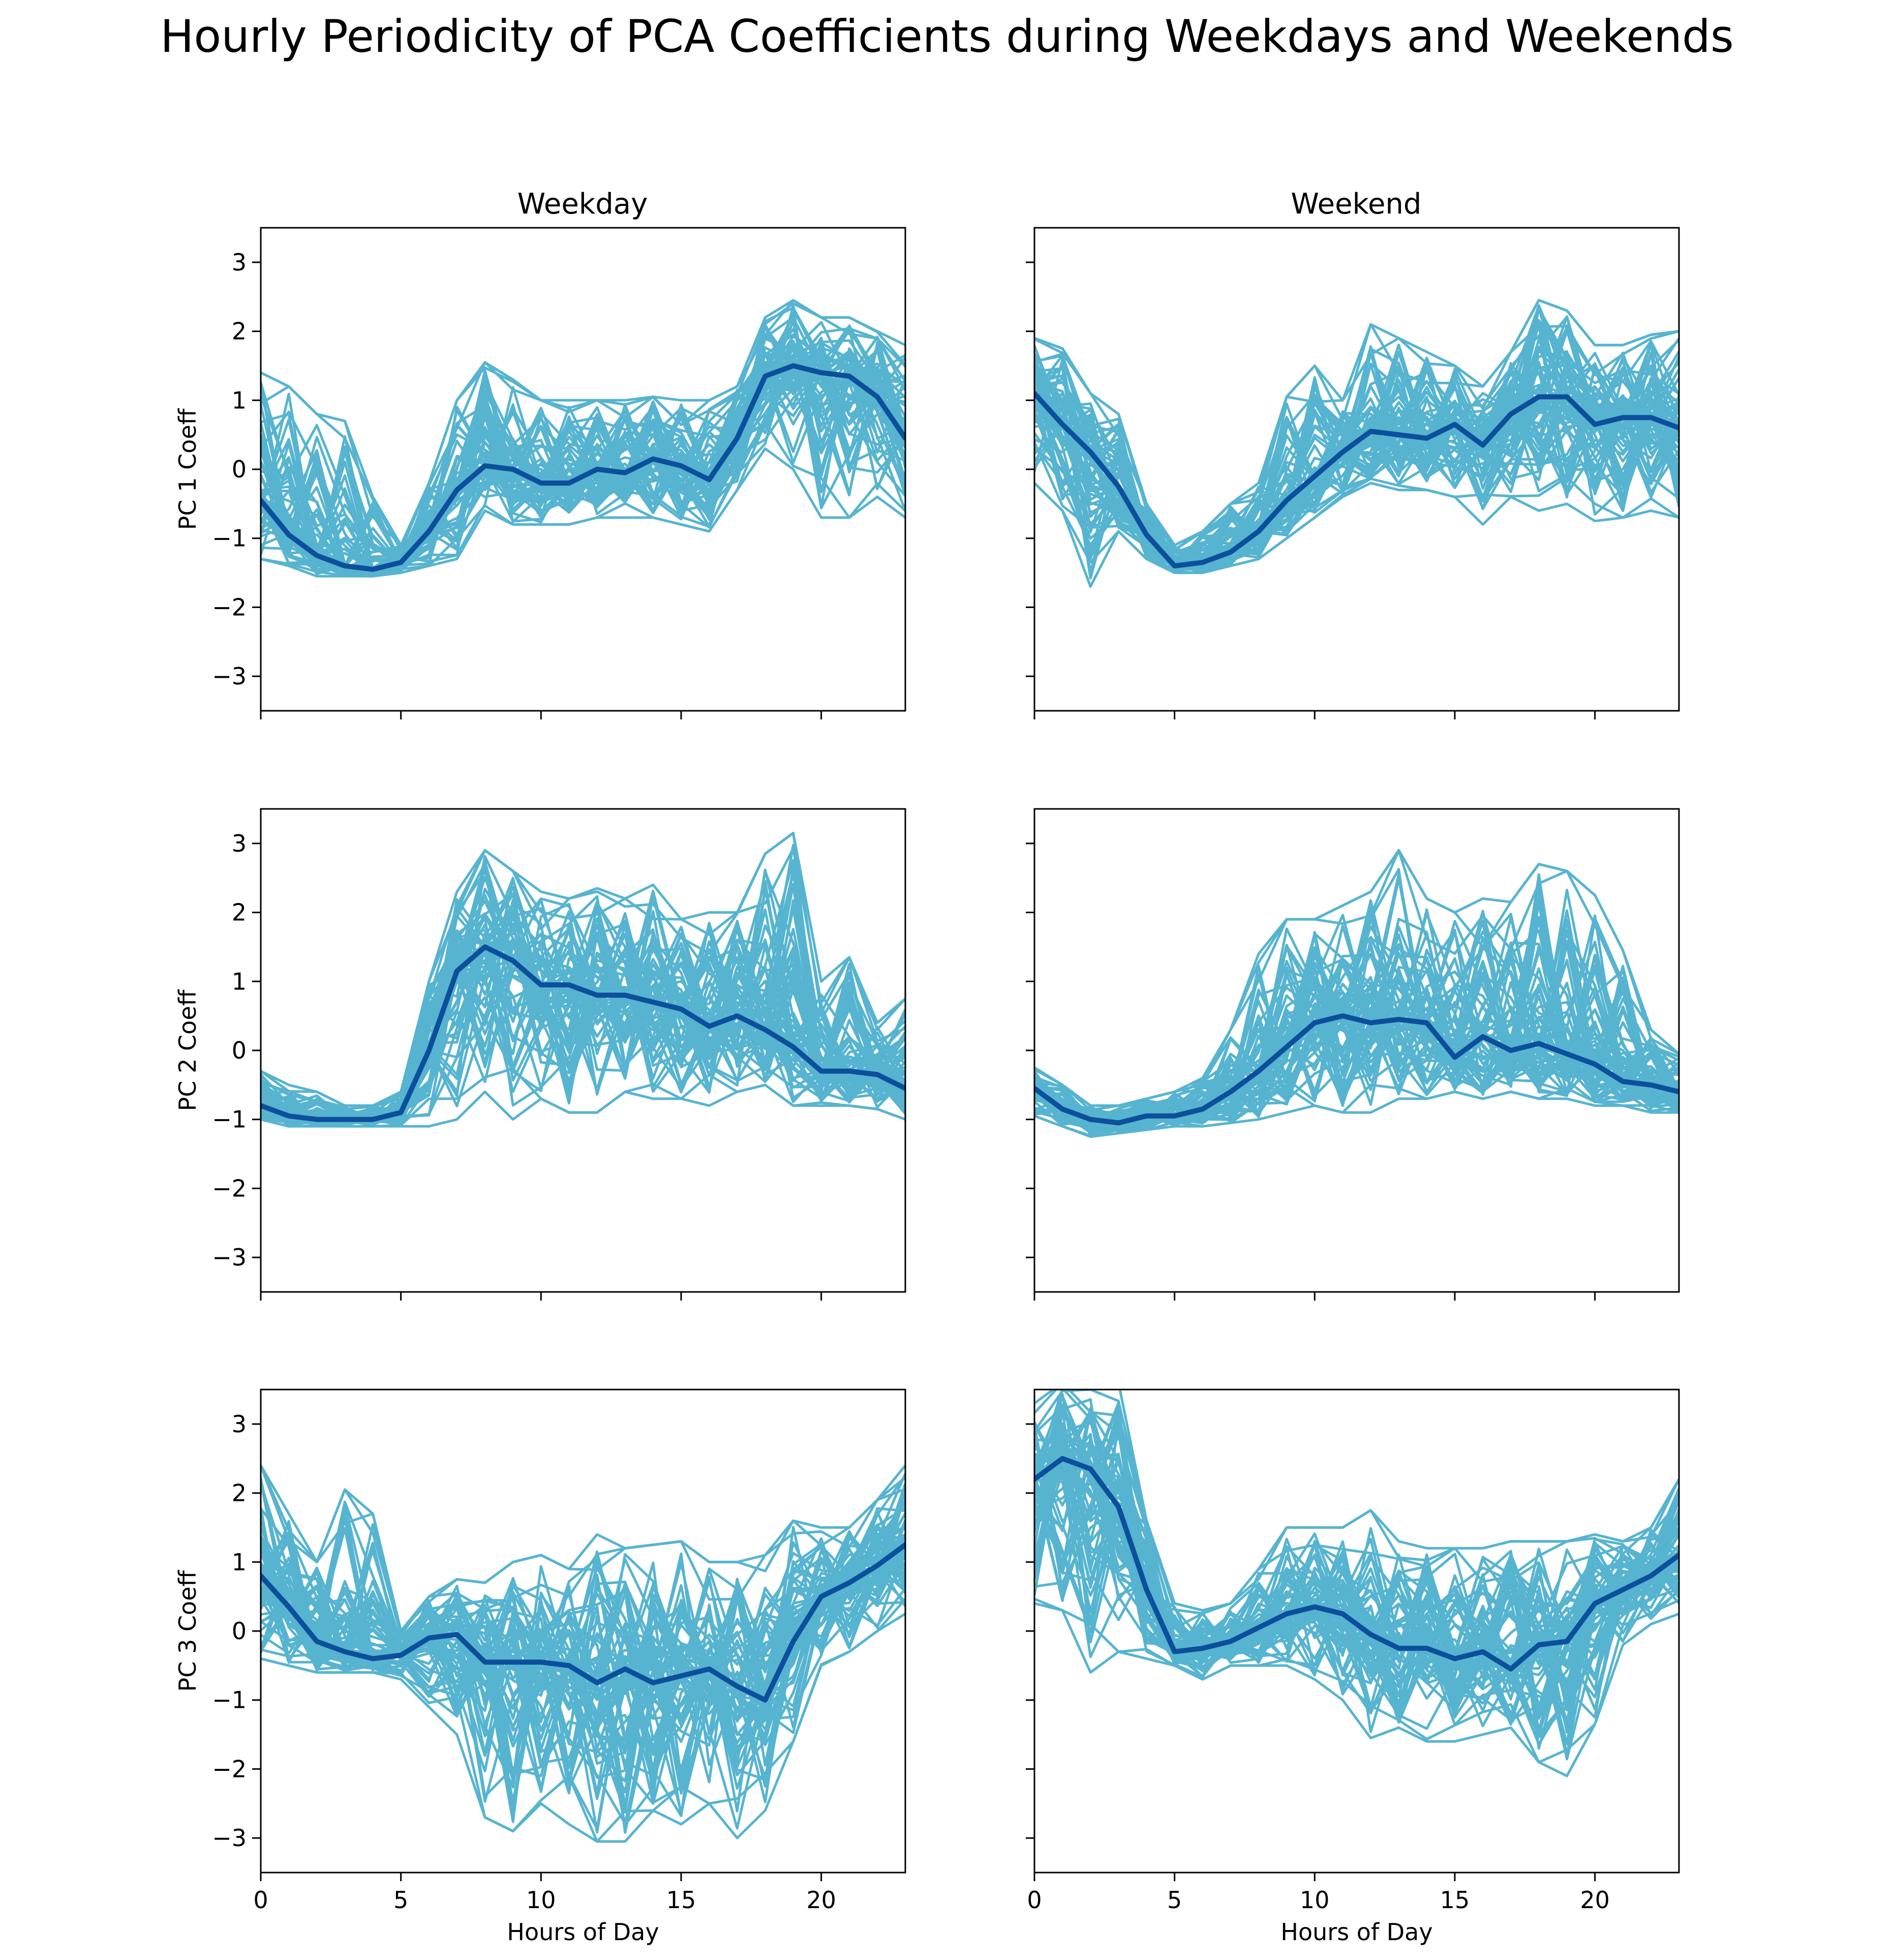 This screenshot has width=1894, height=1960. I want to click on panel-r2-c0: −3 −2 −1 0 1 2 3 0 5 10 15 20 PC 3 Coeff Hours of Day, so click(540, 1667).